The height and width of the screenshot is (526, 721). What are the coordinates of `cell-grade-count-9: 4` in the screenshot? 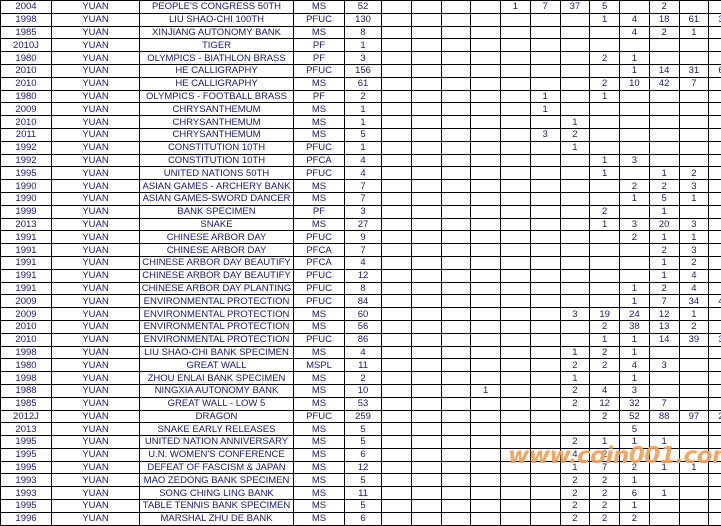 It's located at (635, 19).